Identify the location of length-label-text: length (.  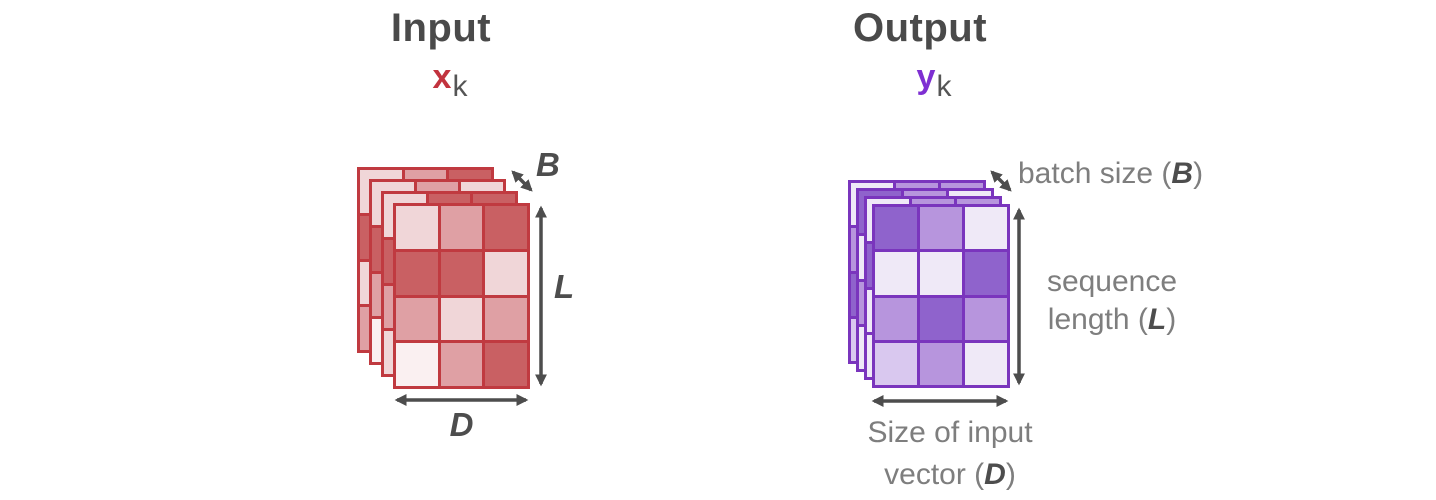
(1097, 319).